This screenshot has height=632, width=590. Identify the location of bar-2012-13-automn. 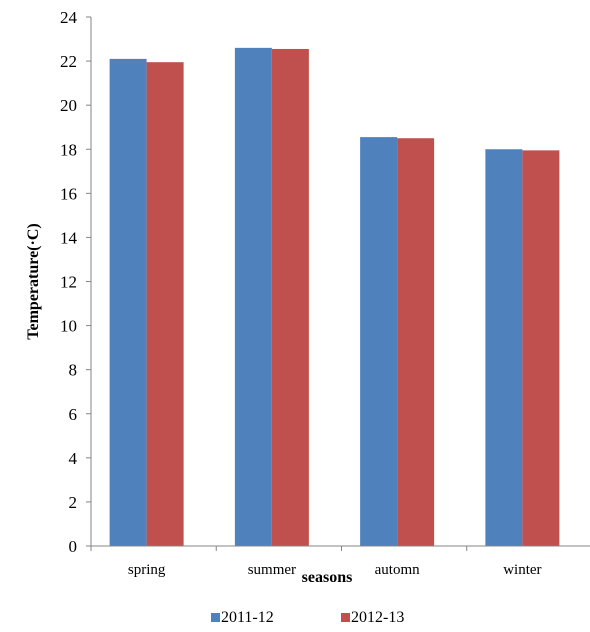
(416, 342).